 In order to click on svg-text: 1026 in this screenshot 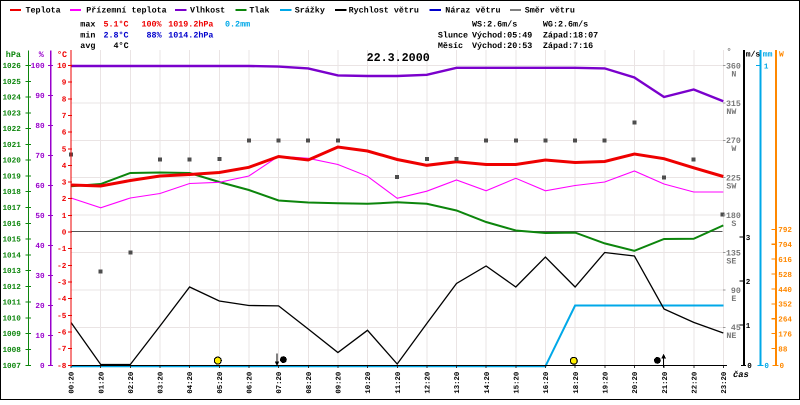, I will do `click(11, 66)`.